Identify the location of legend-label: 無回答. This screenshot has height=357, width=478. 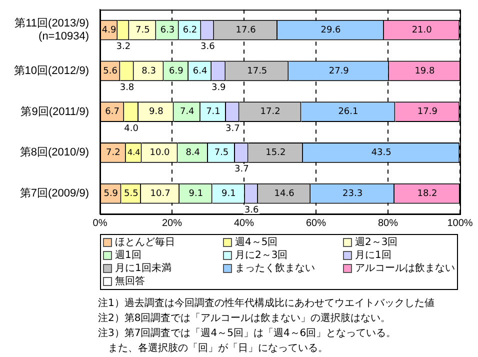
(130, 281).